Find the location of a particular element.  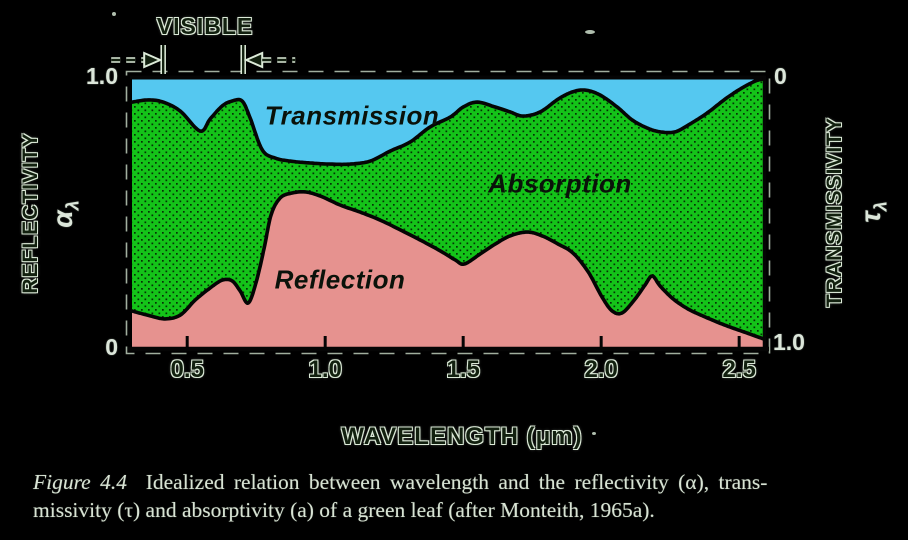

right-axis-bottom-value: 1.0 is located at coordinates (789, 342).